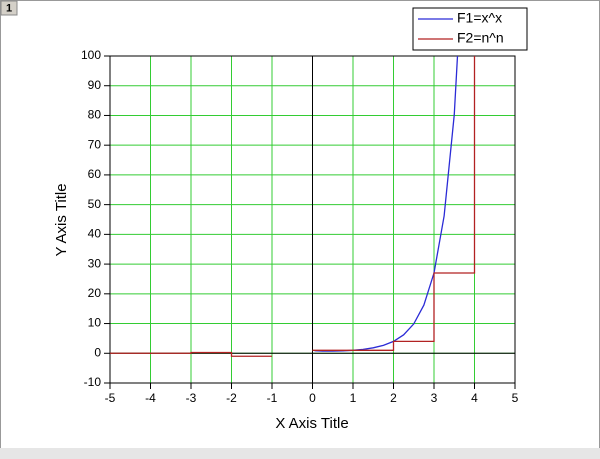 Image resolution: width=600 pixels, height=459 pixels. Describe the element at coordinates (311, 423) in the screenshot. I see `x-axis-title: X Axis Title` at that location.